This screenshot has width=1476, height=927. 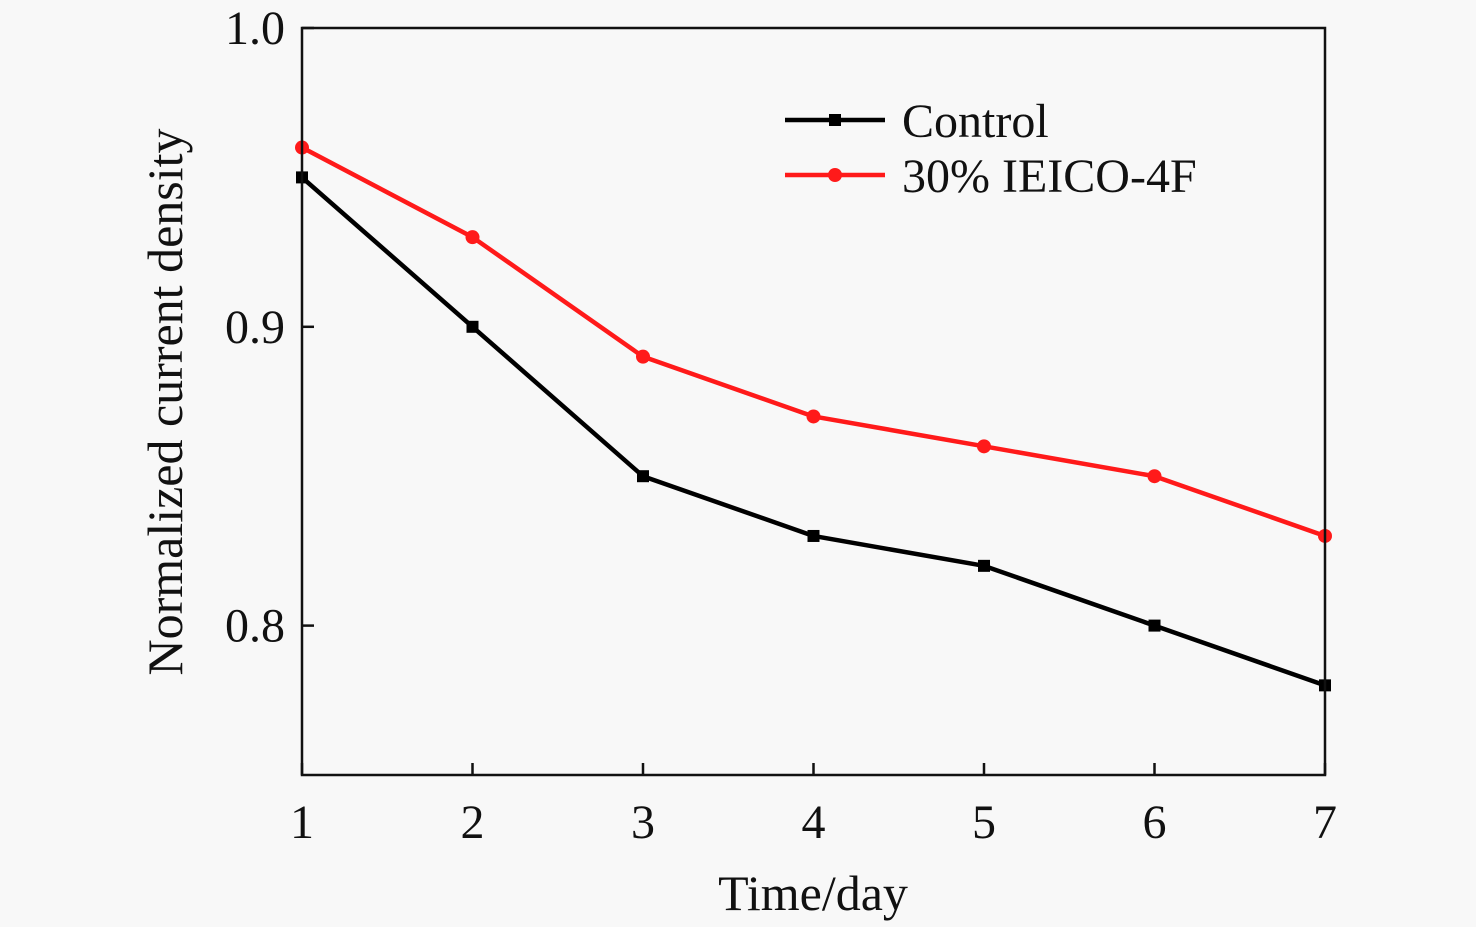 I want to click on x-tick-label: 2, so click(x=473, y=822).